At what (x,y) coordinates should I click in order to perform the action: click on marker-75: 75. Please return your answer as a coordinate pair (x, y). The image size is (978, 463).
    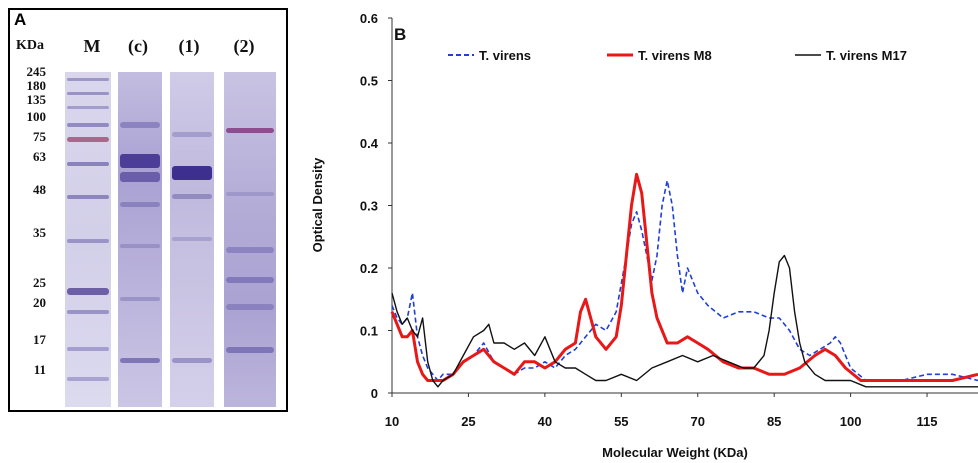
    Looking at the image, I should click on (39, 136).